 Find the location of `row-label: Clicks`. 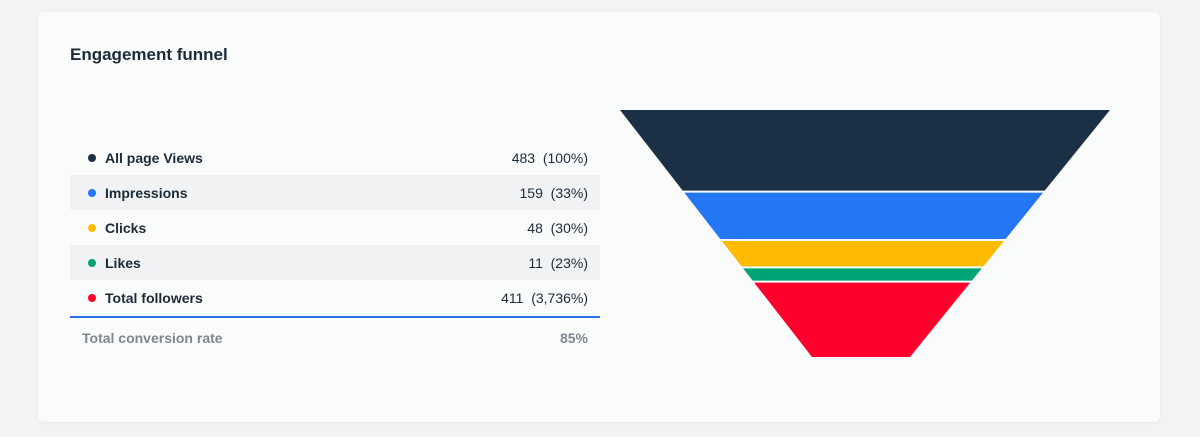

row-label: Clicks is located at coordinates (117, 228).